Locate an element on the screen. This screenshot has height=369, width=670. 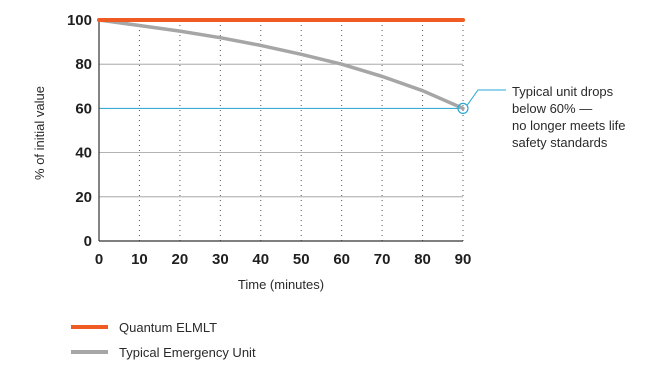
series is located at coordinates (281, 64).